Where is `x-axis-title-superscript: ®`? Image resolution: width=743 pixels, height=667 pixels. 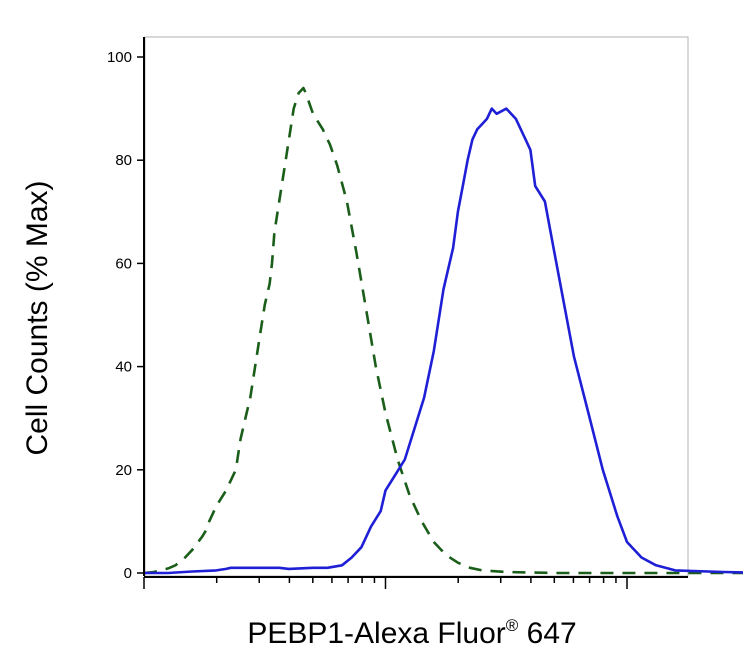
x-axis-title-superscript: ® is located at coordinates (512, 625).